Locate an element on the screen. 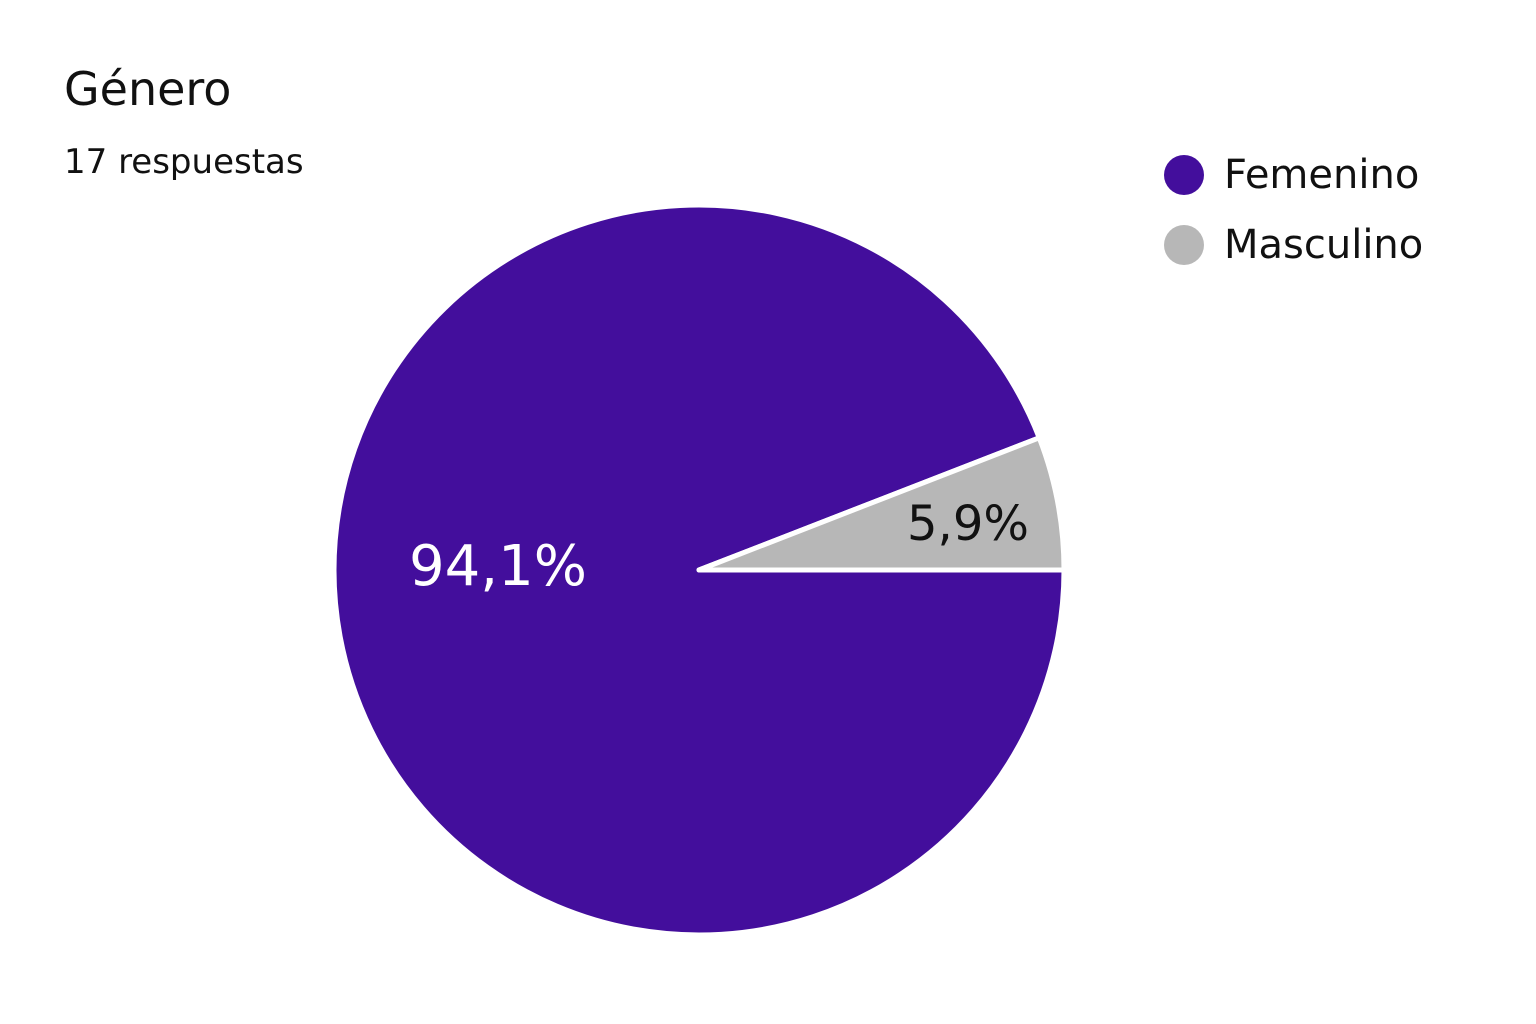 This screenshot has width=1536, height=1024. legend-label: Masculino is located at coordinates (1324, 245).